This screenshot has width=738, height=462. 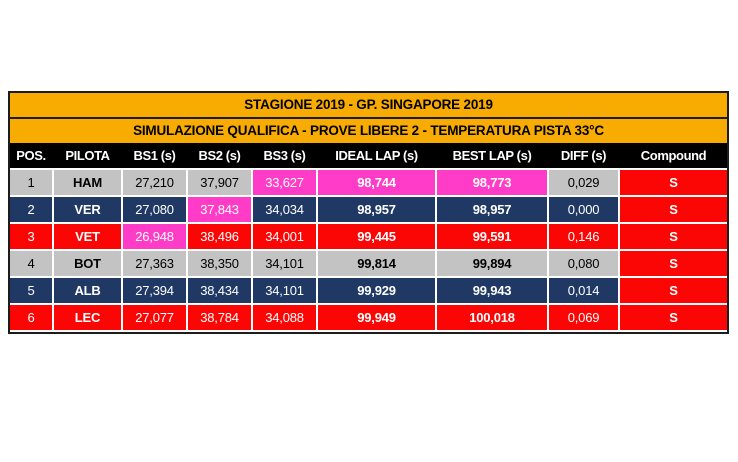 What do you see at coordinates (219, 263) in the screenshot?
I see `cell-bs2: 38,350` at bounding box center [219, 263].